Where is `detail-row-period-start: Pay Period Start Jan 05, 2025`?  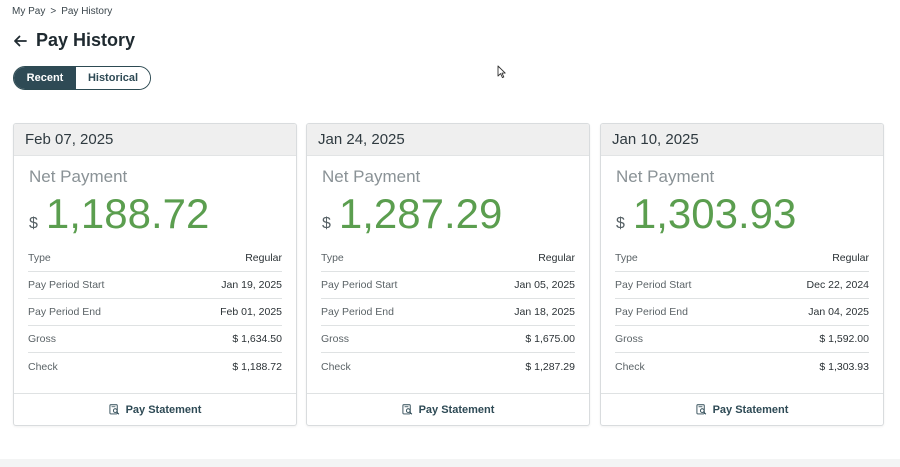
detail-row-period-start: Pay Period Start Jan 05, 2025 is located at coordinates (448, 285).